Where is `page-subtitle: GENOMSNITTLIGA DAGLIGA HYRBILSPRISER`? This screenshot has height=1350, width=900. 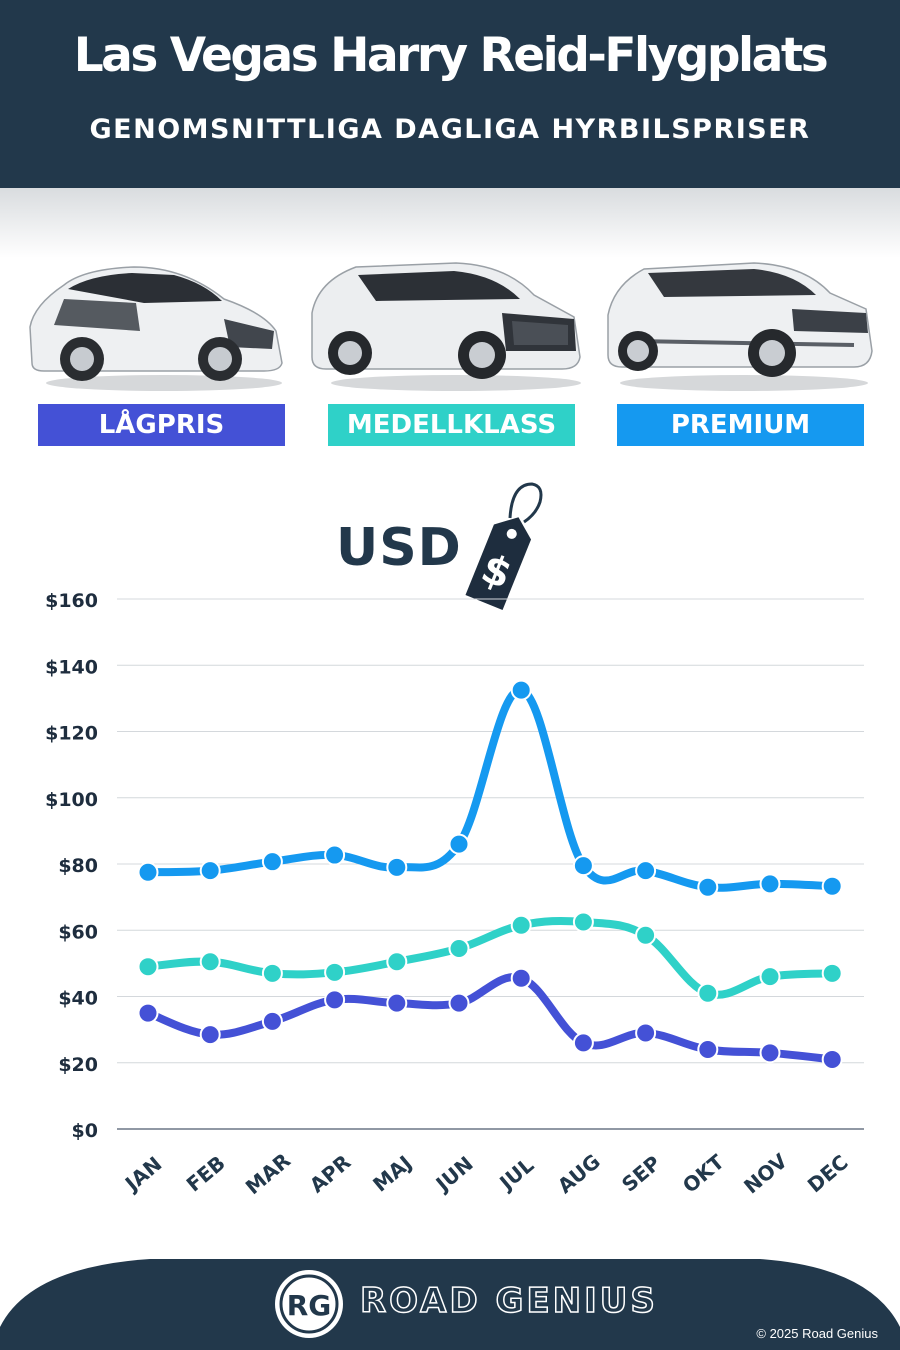 page-subtitle: GENOMSNITTLIGA DAGLIGA HYRBILSPRISER is located at coordinates (450, 129).